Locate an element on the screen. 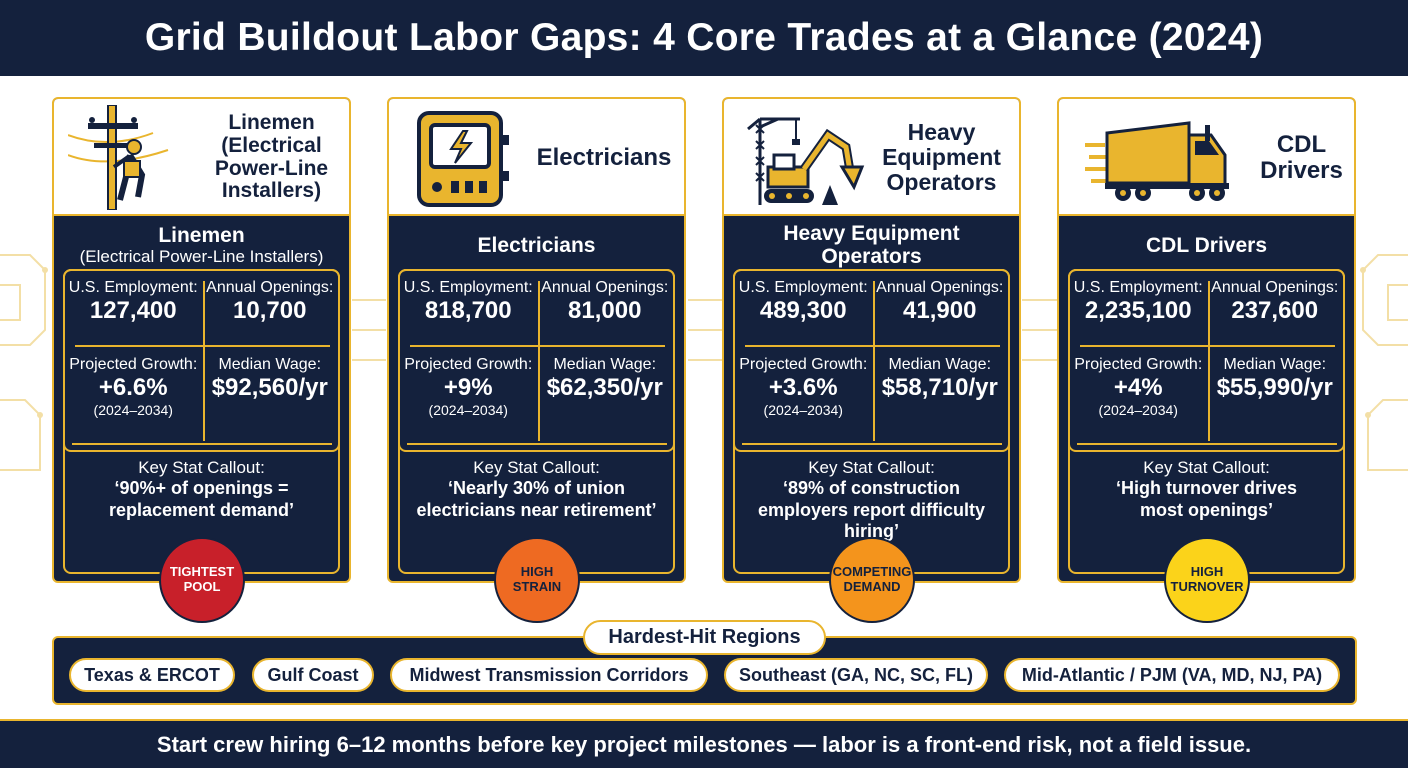  card-header: CDL Drivers is located at coordinates (1206, 157).